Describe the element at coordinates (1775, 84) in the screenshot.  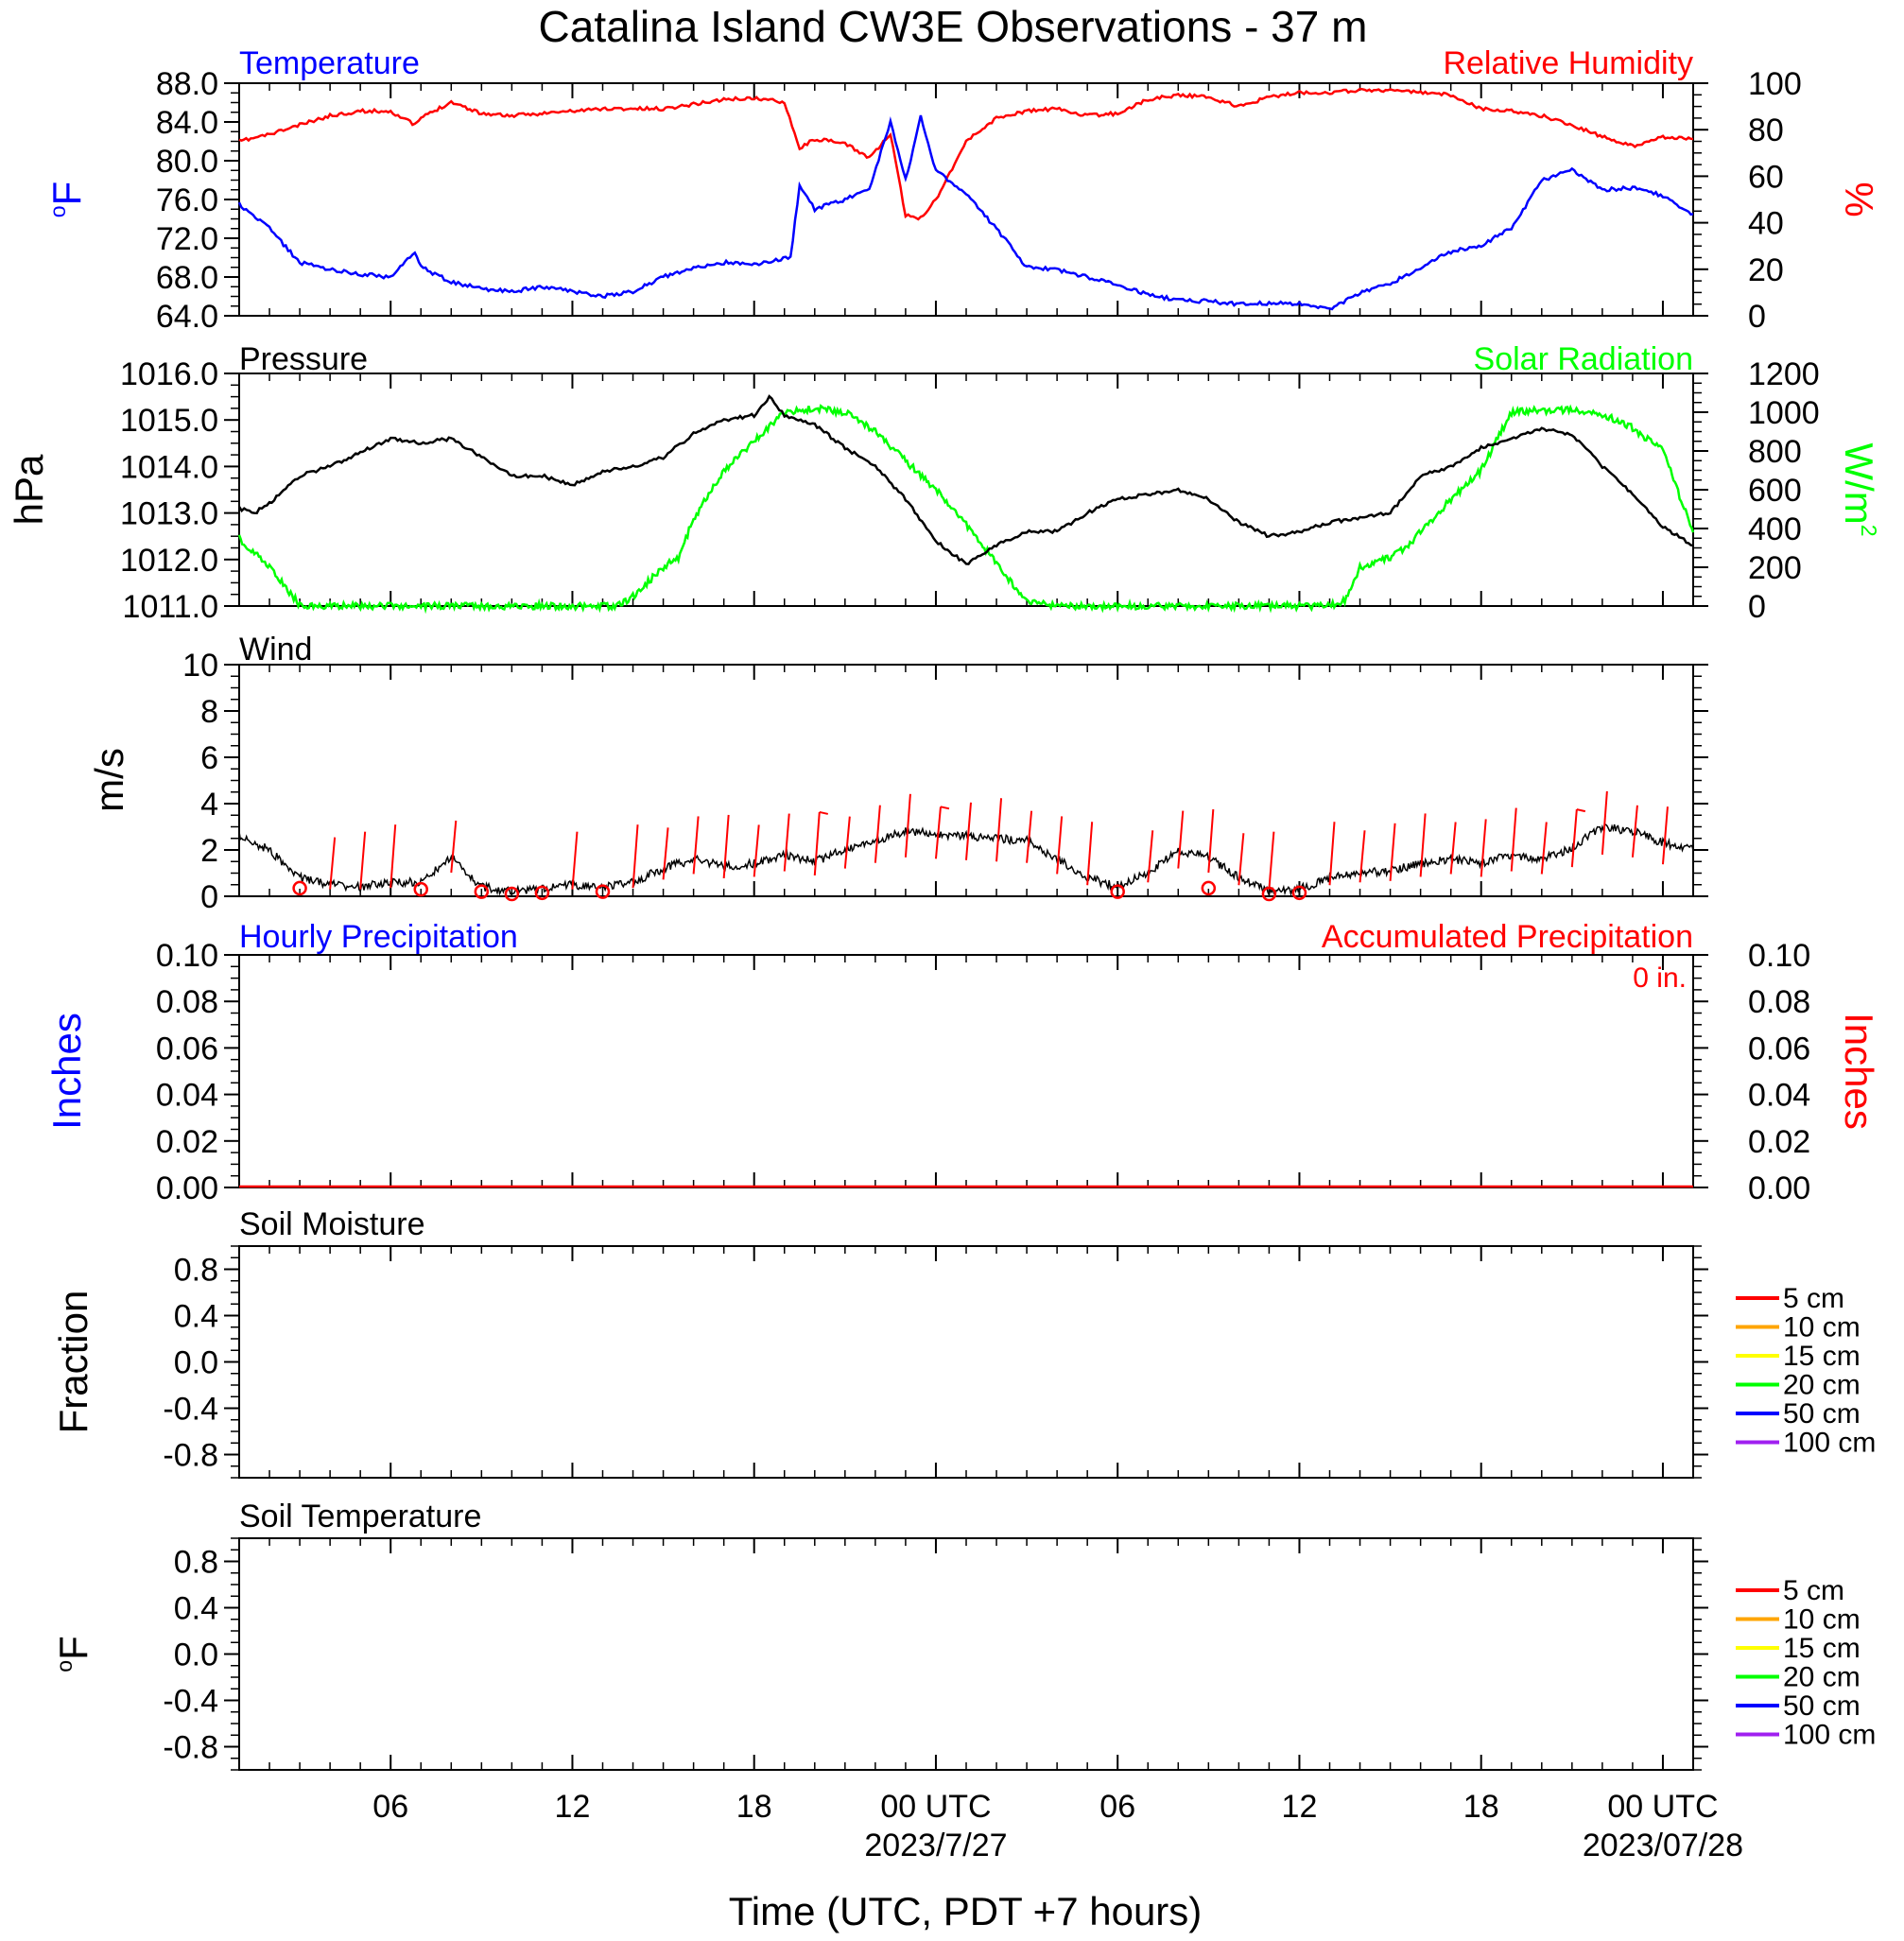
I see `humidity-y-tick-label: 100` at that location.